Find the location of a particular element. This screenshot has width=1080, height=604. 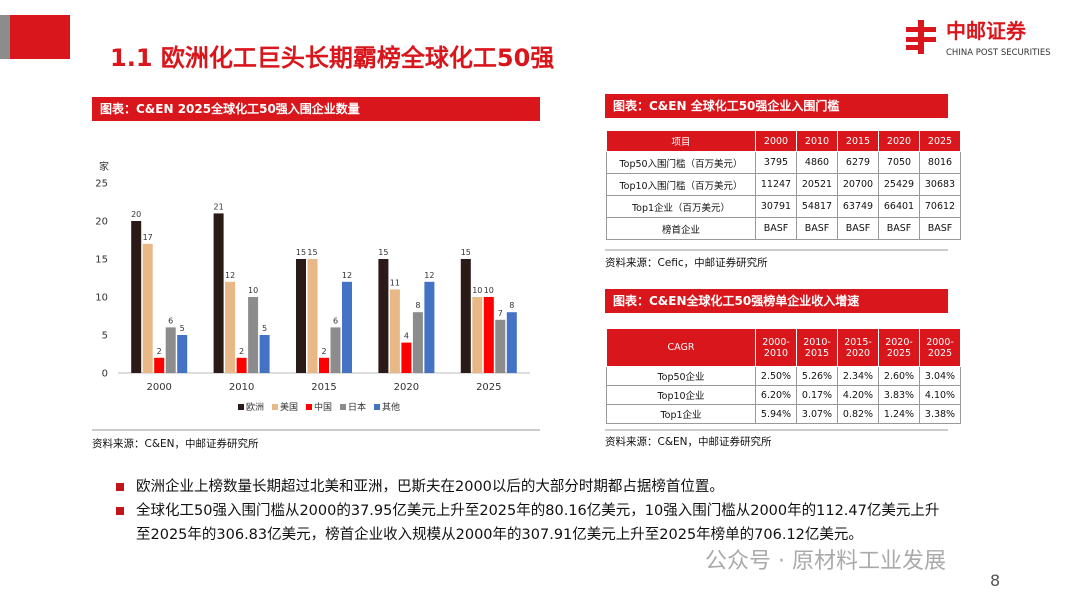

table-cell: 3.04% is located at coordinates (940, 376).